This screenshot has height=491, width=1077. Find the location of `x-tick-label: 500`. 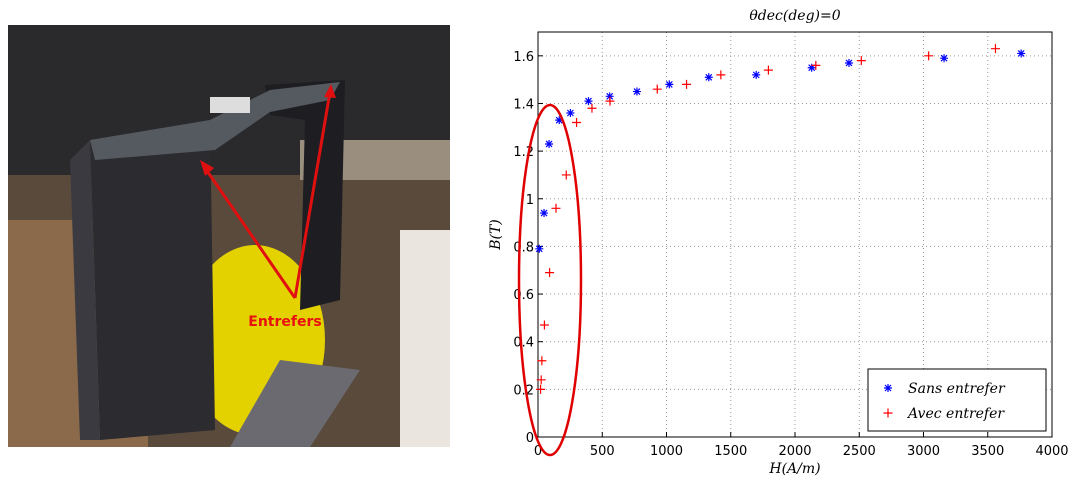

x-tick-label: 500 is located at coordinates (602, 451).